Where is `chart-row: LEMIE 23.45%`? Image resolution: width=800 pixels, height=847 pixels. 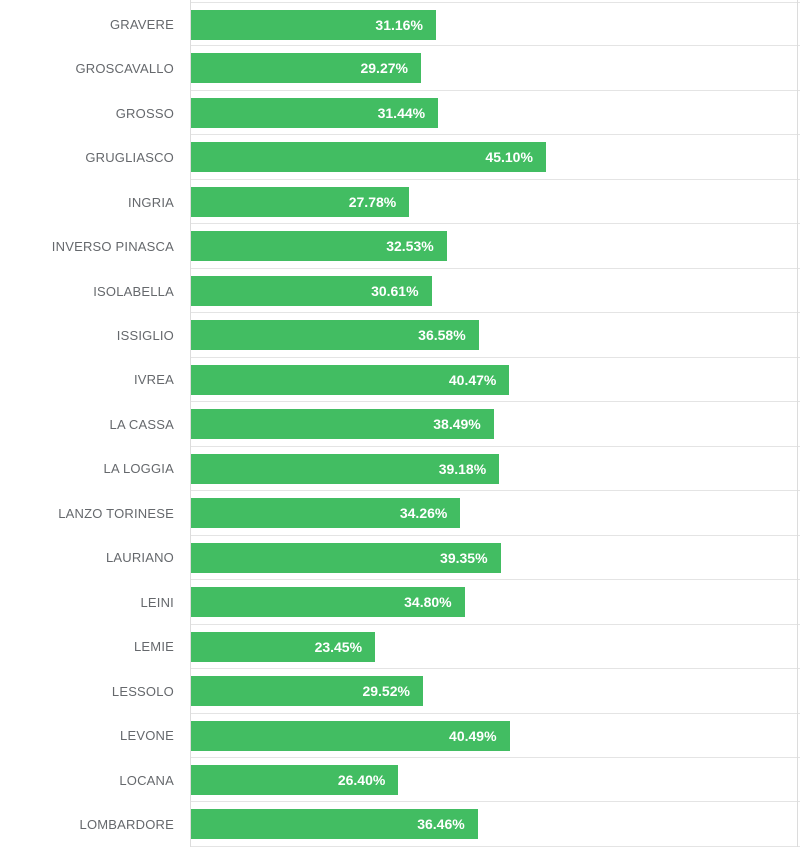 chart-row: LEMIE 23.45% is located at coordinates (400, 647).